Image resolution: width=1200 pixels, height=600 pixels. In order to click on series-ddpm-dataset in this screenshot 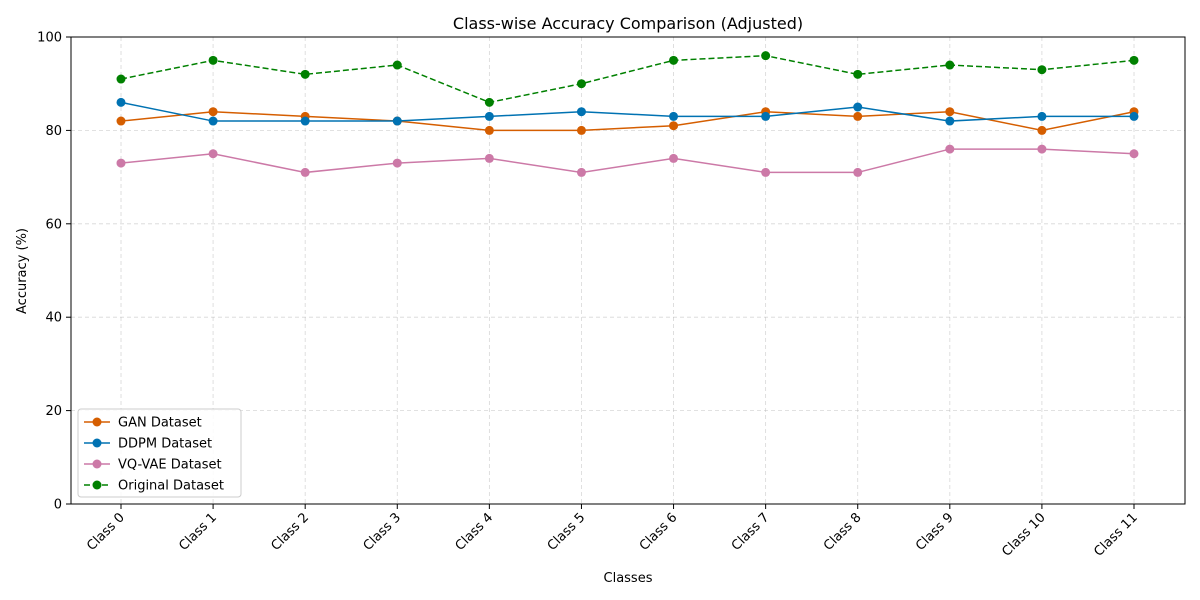, I will do `click(627, 111)`.